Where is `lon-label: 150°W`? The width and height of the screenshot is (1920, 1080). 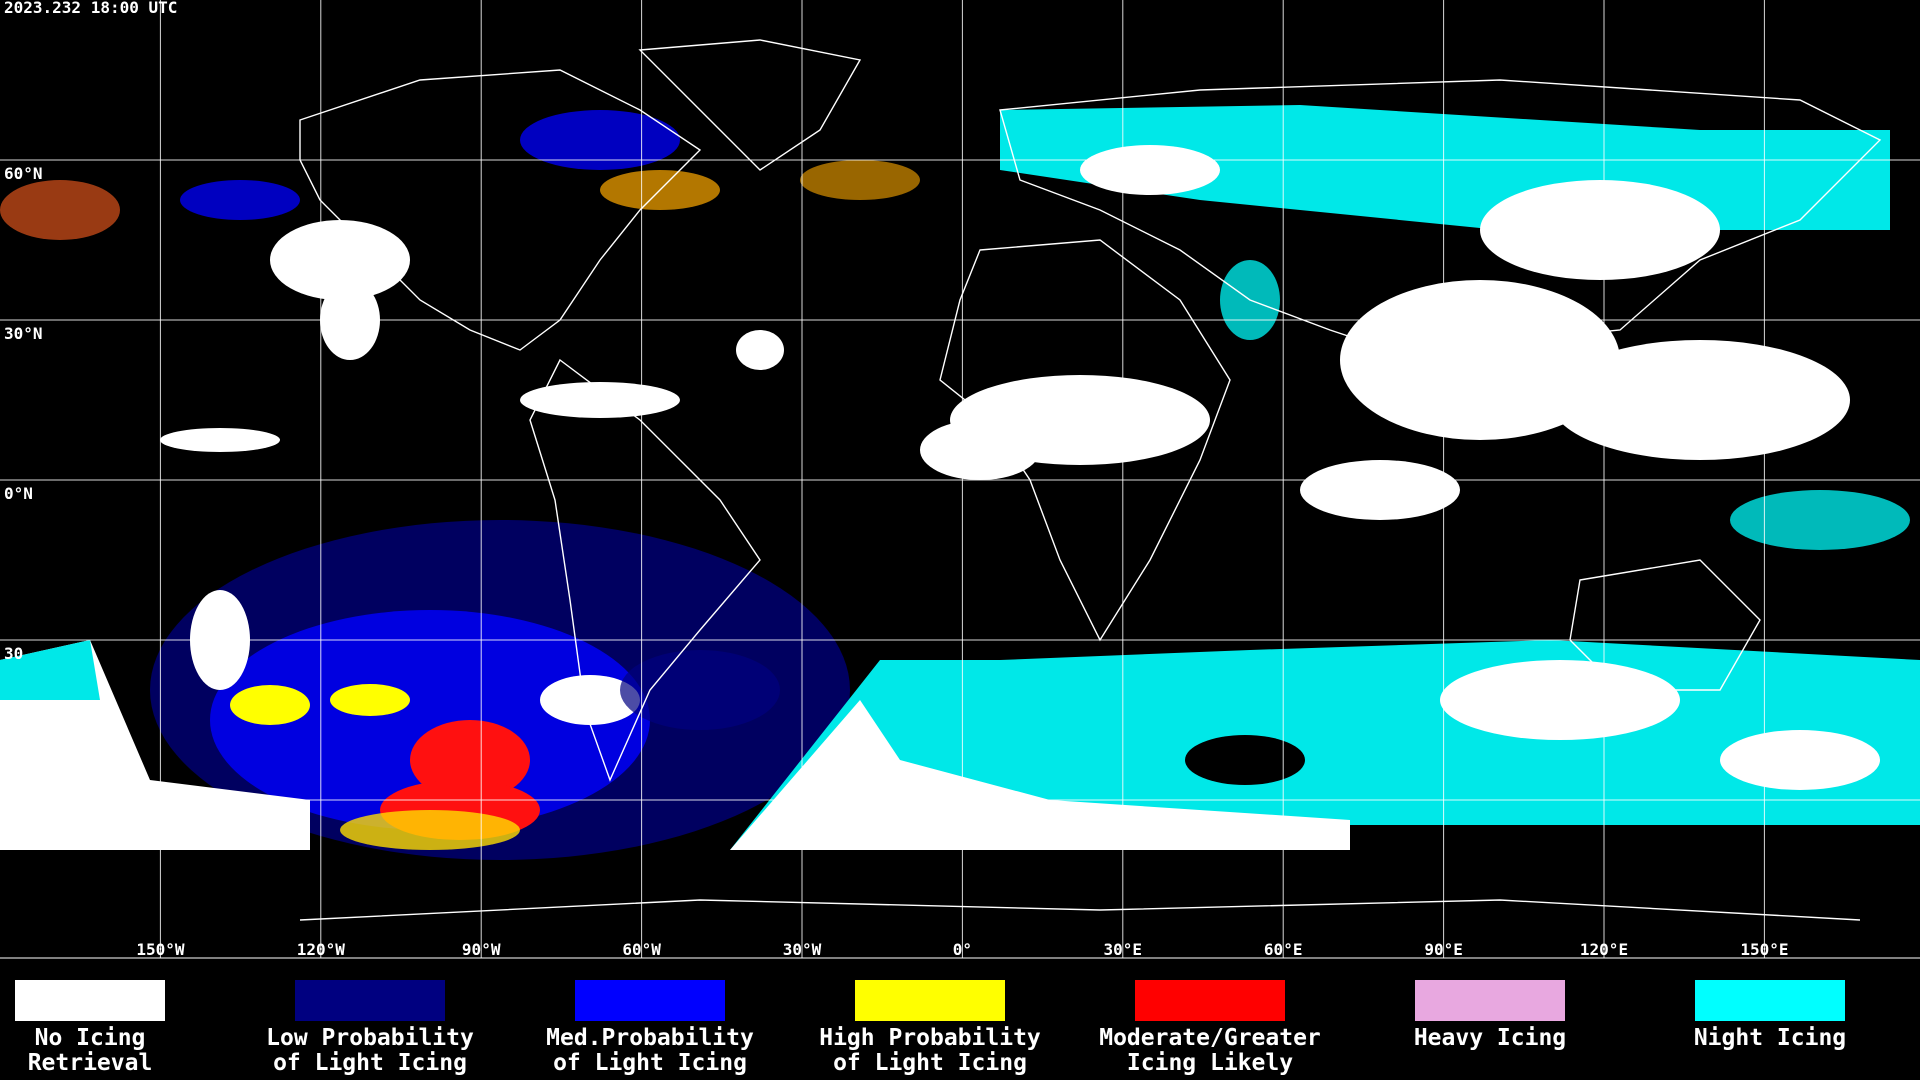 lon-label: 150°W is located at coordinates (160, 949).